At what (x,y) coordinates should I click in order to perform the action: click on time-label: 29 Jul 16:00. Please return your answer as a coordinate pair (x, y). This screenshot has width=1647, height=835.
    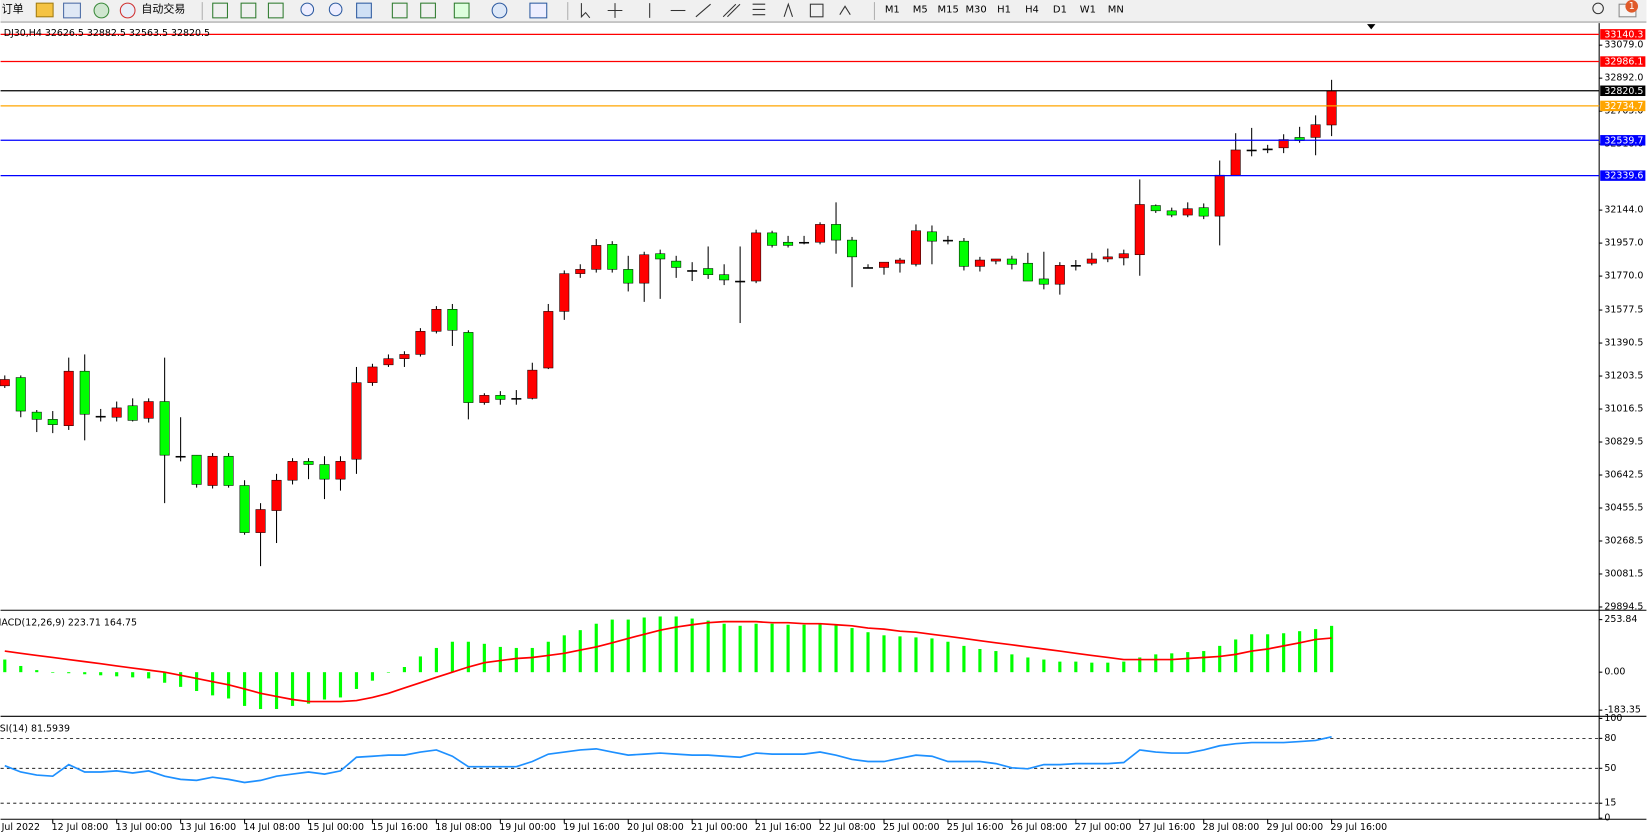
    Looking at the image, I should click on (1359, 827).